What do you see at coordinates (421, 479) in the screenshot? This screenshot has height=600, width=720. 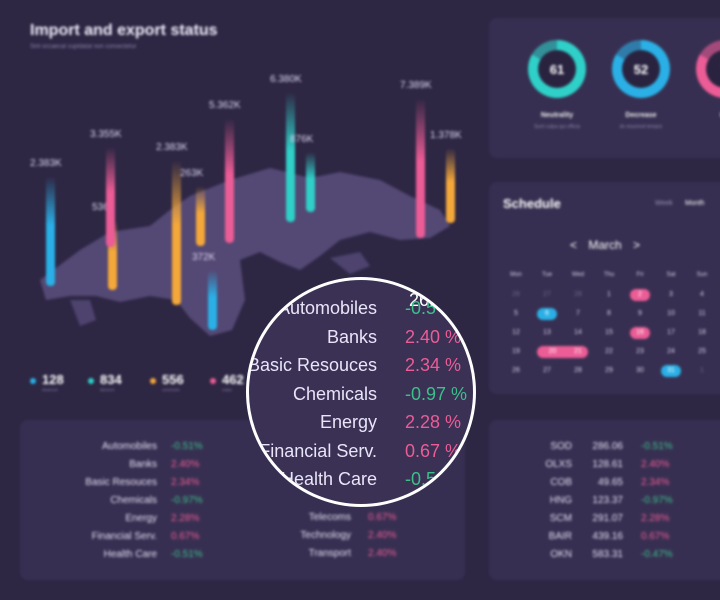 I see `lens-sector-change: -0.5` at bounding box center [421, 479].